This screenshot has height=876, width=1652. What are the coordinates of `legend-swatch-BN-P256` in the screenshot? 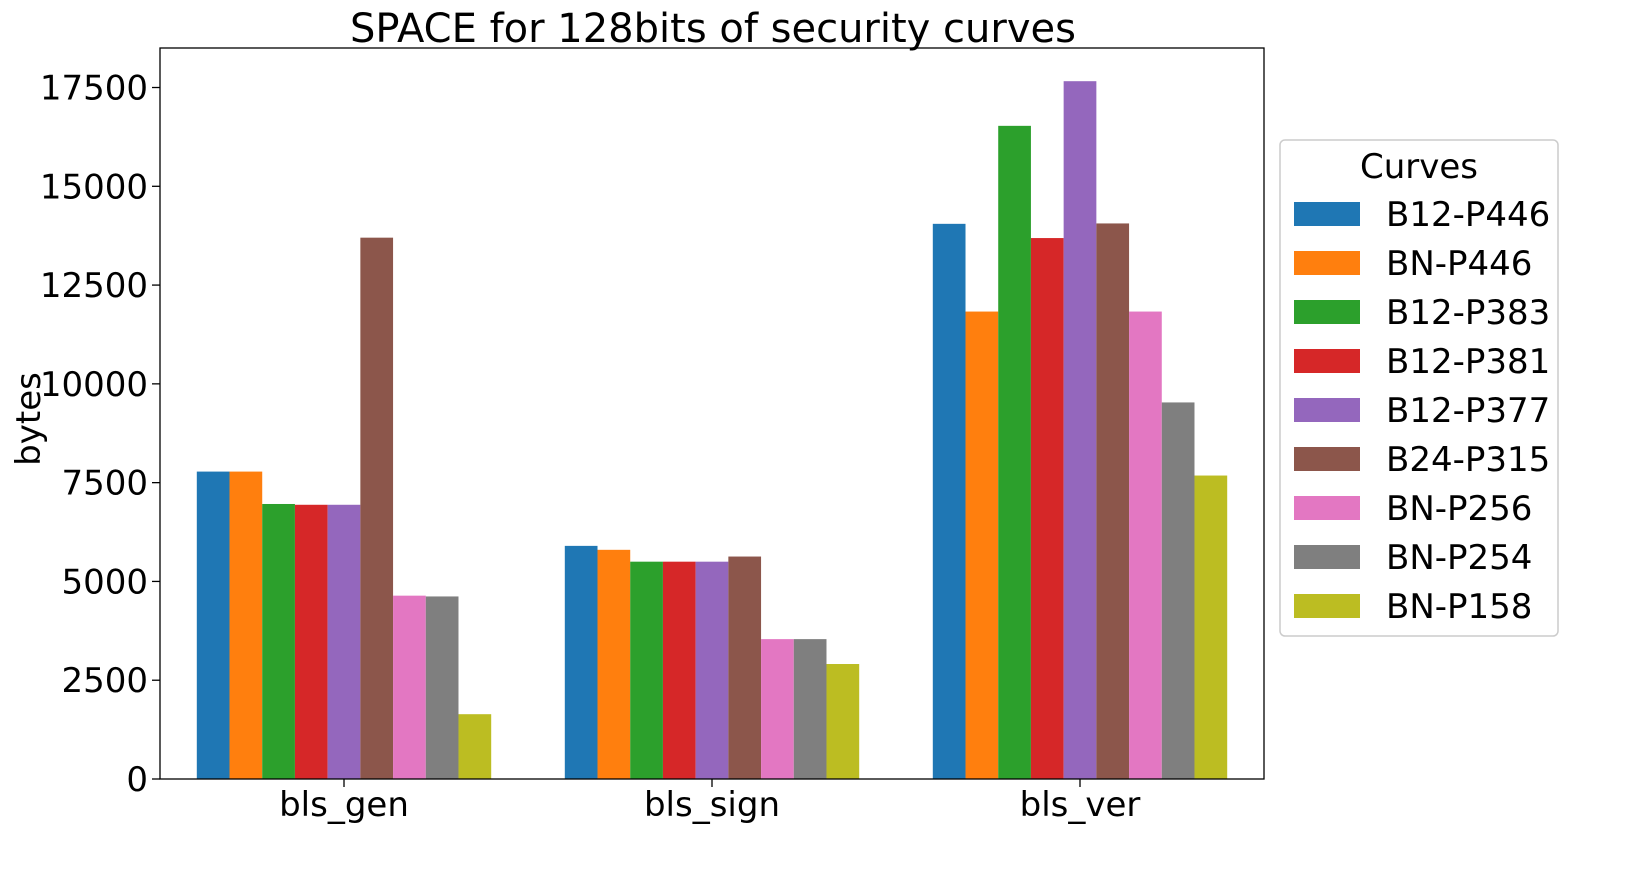 It's located at (1327, 508).